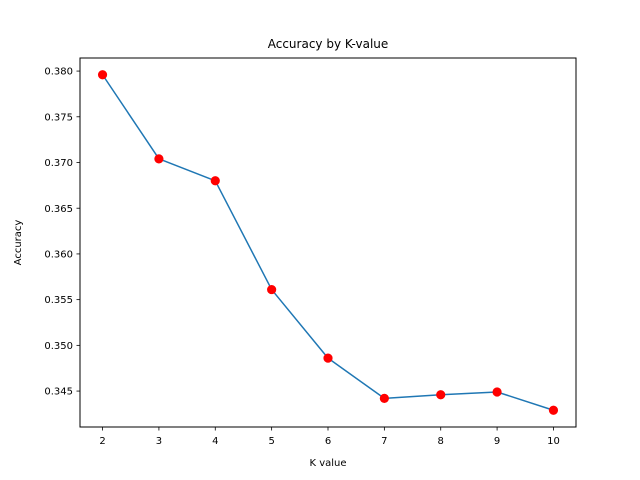 The width and height of the screenshot is (640, 480). Describe the element at coordinates (58, 117) in the screenshot. I see `y-tick-label: 0.375` at that location.